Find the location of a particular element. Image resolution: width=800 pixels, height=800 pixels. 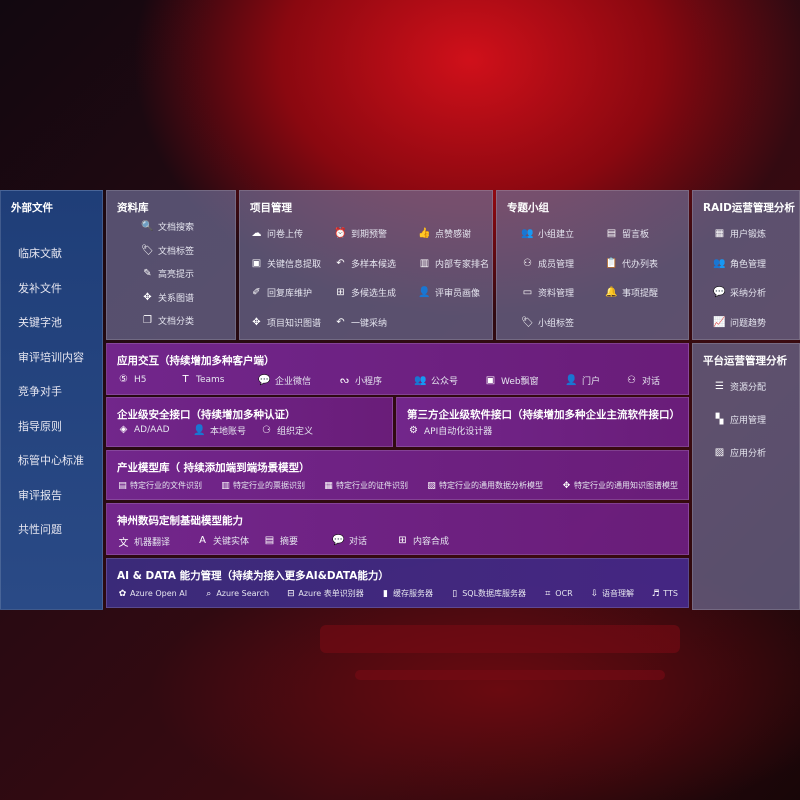

app-item: ⑤ H5 is located at coordinates (132, 379).